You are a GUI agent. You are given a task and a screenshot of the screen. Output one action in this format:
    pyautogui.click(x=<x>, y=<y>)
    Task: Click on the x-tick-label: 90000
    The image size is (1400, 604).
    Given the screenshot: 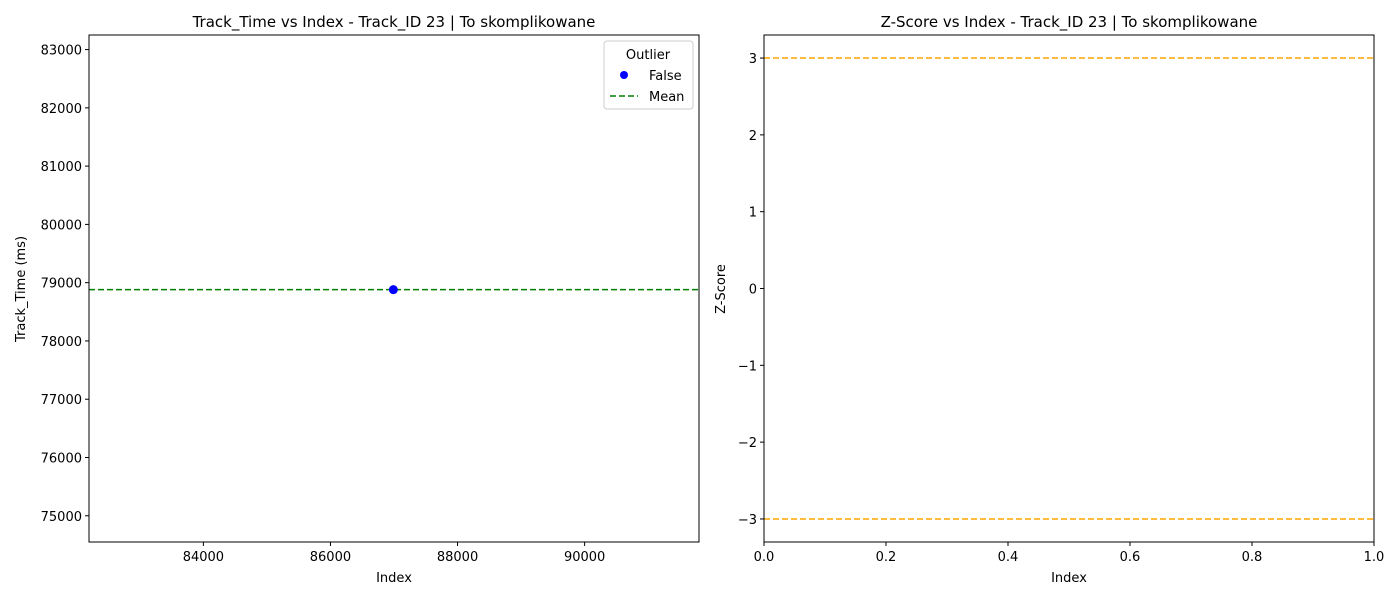 What is the action you would take?
    pyautogui.click(x=584, y=557)
    